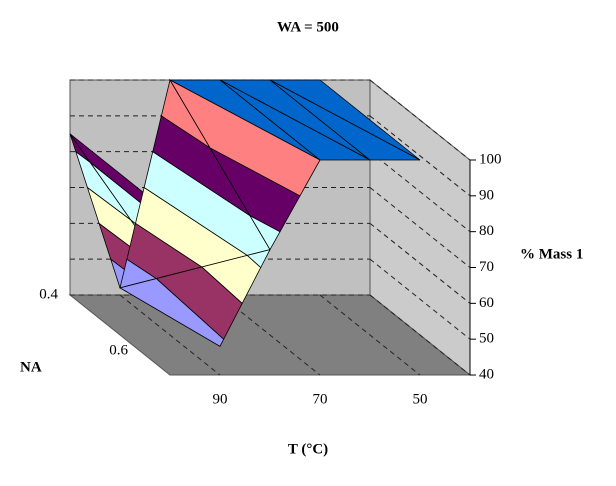 The image size is (616, 486). I want to click on x-axis-title: T (°C), so click(308, 449).